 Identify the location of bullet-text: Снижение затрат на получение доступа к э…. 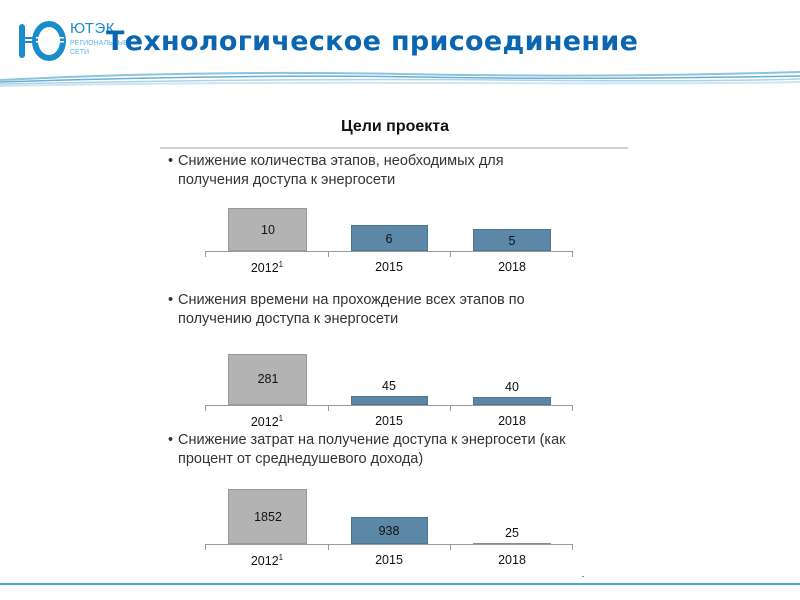
(372, 440).